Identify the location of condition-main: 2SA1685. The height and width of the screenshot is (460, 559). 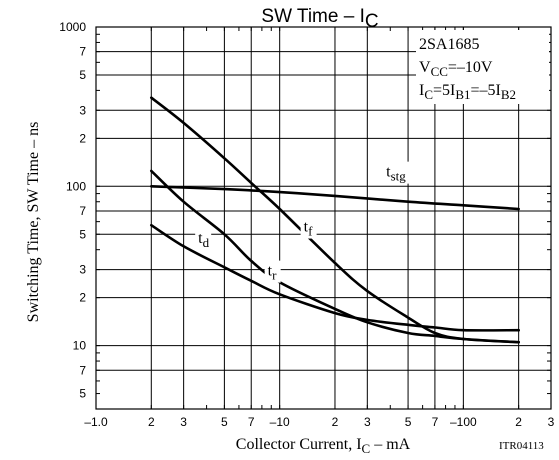
(449, 44).